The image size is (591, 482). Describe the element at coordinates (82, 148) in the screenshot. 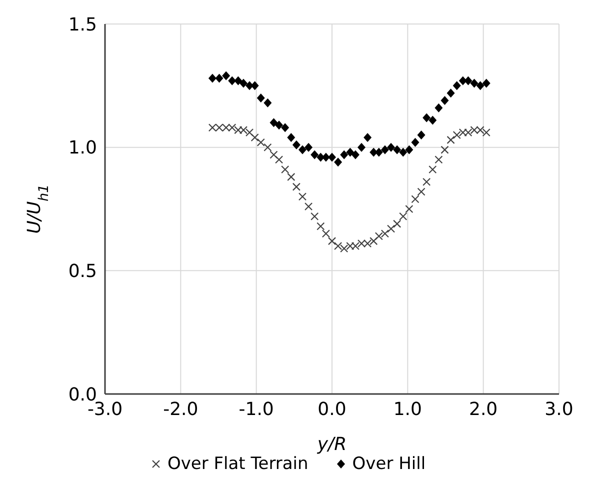

I see `y-tick-label: 1.0` at that location.